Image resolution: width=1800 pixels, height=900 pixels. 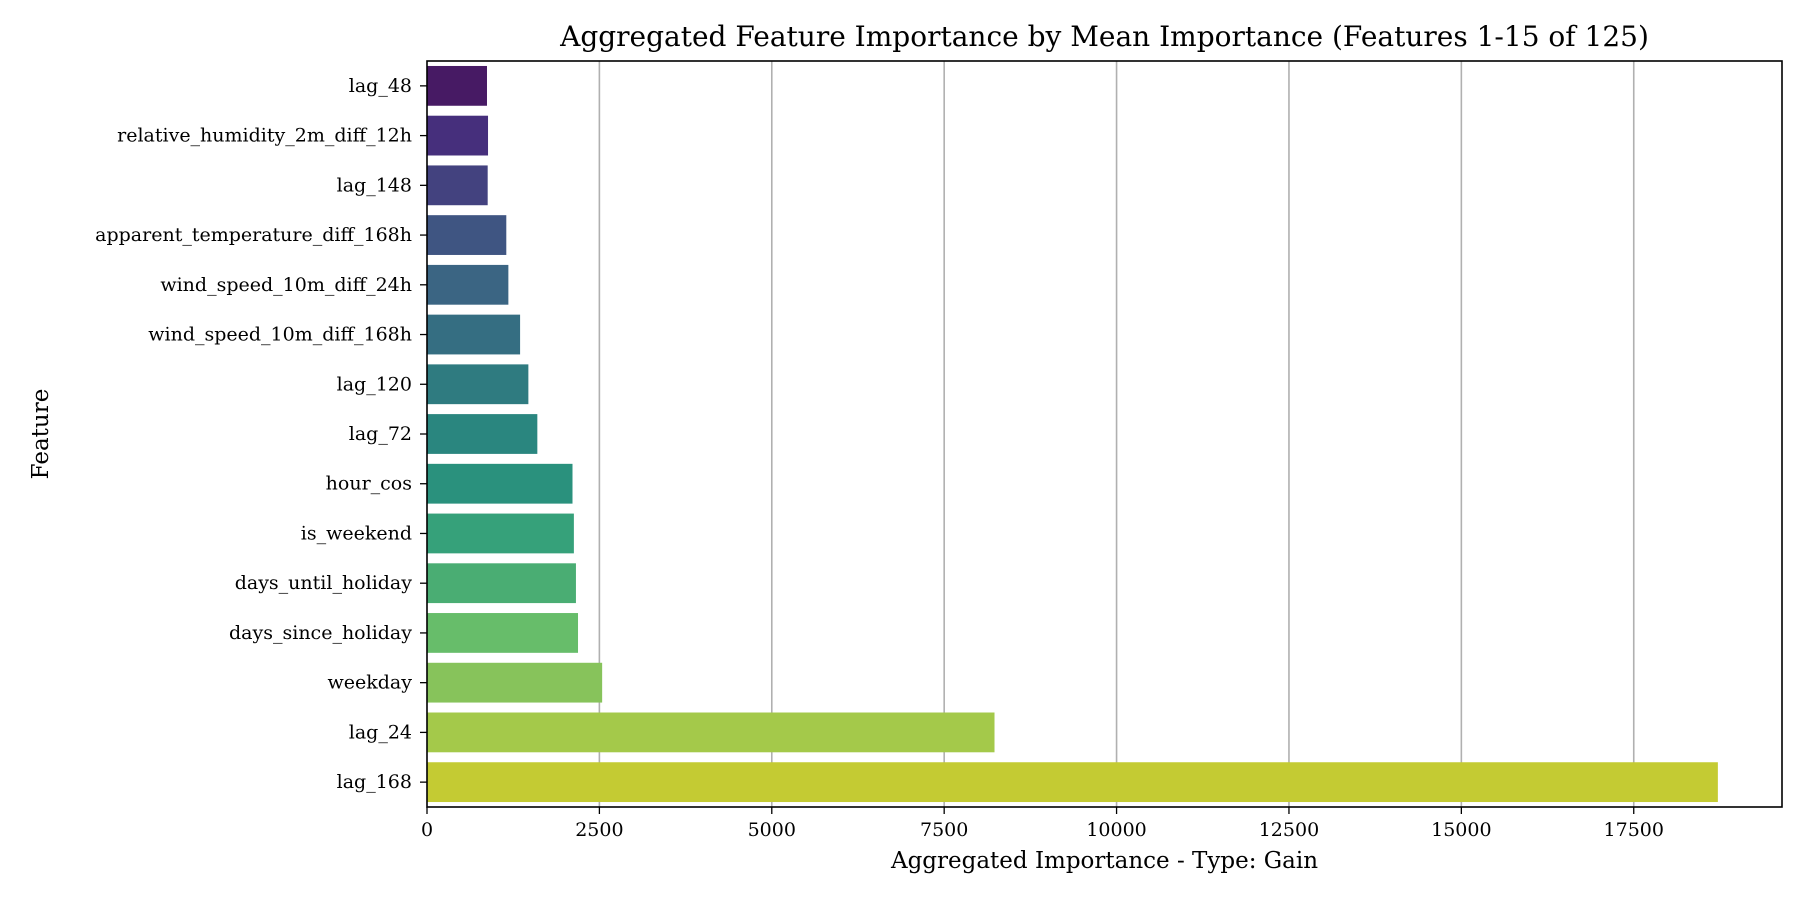 I want to click on y-tick-label-is_weekend: is_weekend, so click(x=356, y=533).